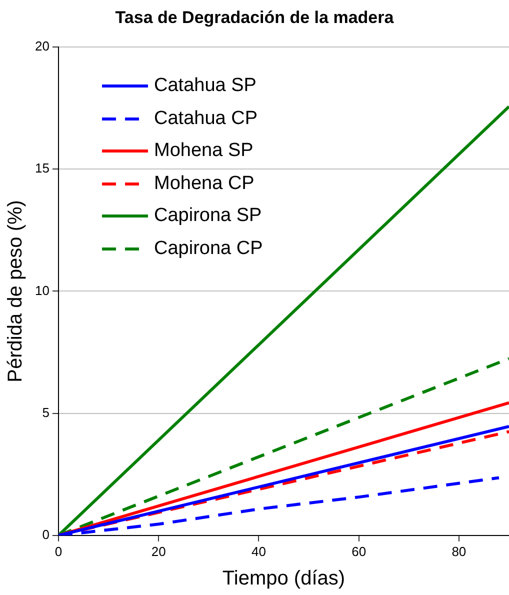 The width and height of the screenshot is (509, 595). Describe the element at coordinates (208, 249) in the screenshot. I see `legend-label: Capirona CP` at that location.